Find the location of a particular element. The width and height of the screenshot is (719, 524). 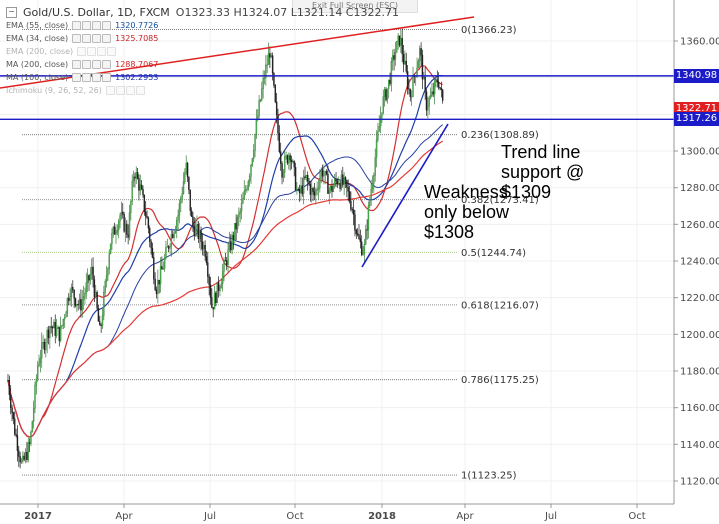

indicator-value: 1288.7067 is located at coordinates (137, 64).